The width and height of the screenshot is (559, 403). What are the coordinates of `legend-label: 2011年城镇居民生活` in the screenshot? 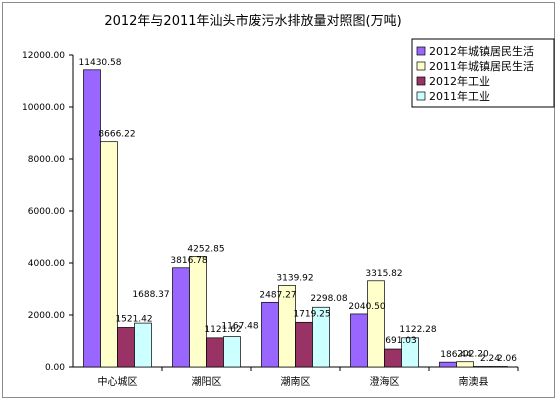 It's located at (481, 66).